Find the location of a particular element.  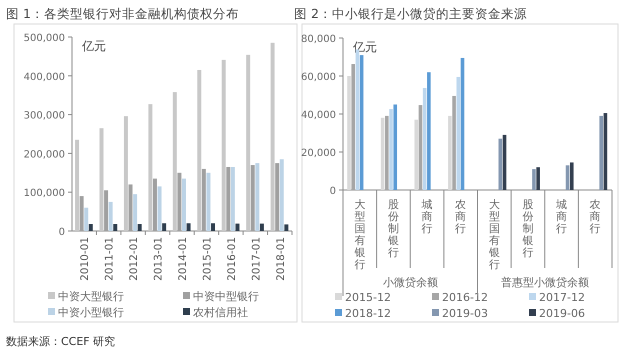

text: 普惠型小微贷余额 is located at coordinates (544, 282).